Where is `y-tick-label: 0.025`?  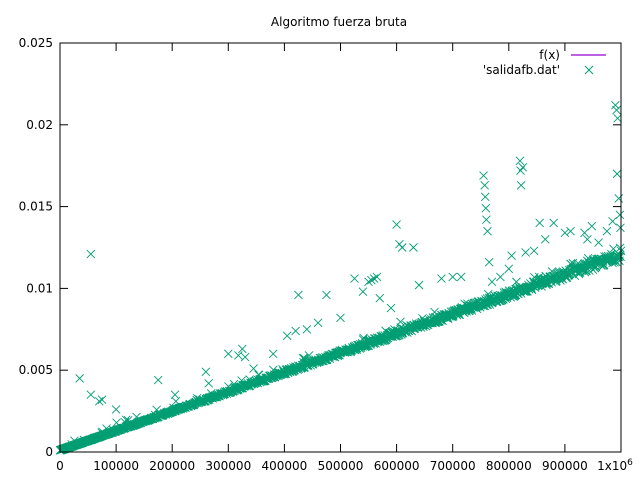
y-tick-label: 0.025 is located at coordinates (36, 43).